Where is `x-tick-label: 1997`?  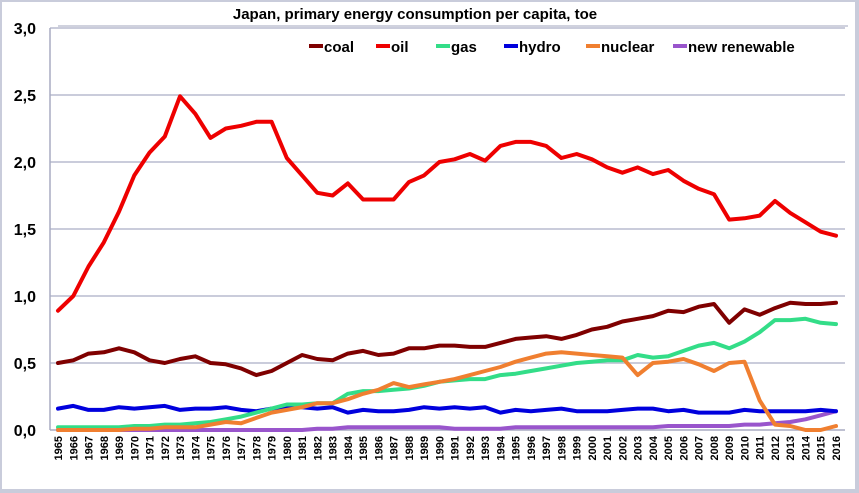
x-tick-label: 1997 is located at coordinates (547, 448).